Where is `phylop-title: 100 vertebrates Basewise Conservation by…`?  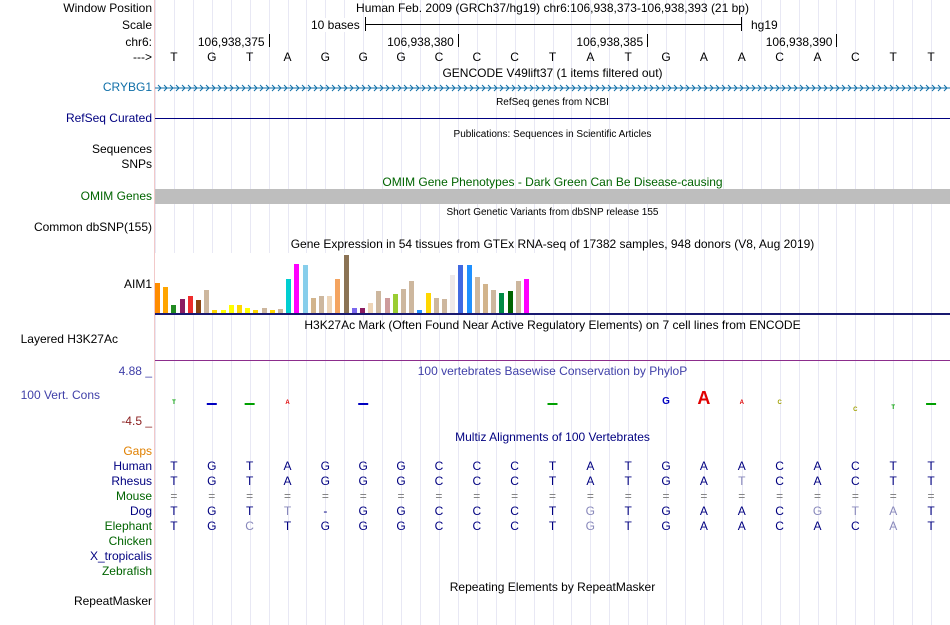 phylop-title: 100 vertebrates Basewise Conservation by… is located at coordinates (552, 371).